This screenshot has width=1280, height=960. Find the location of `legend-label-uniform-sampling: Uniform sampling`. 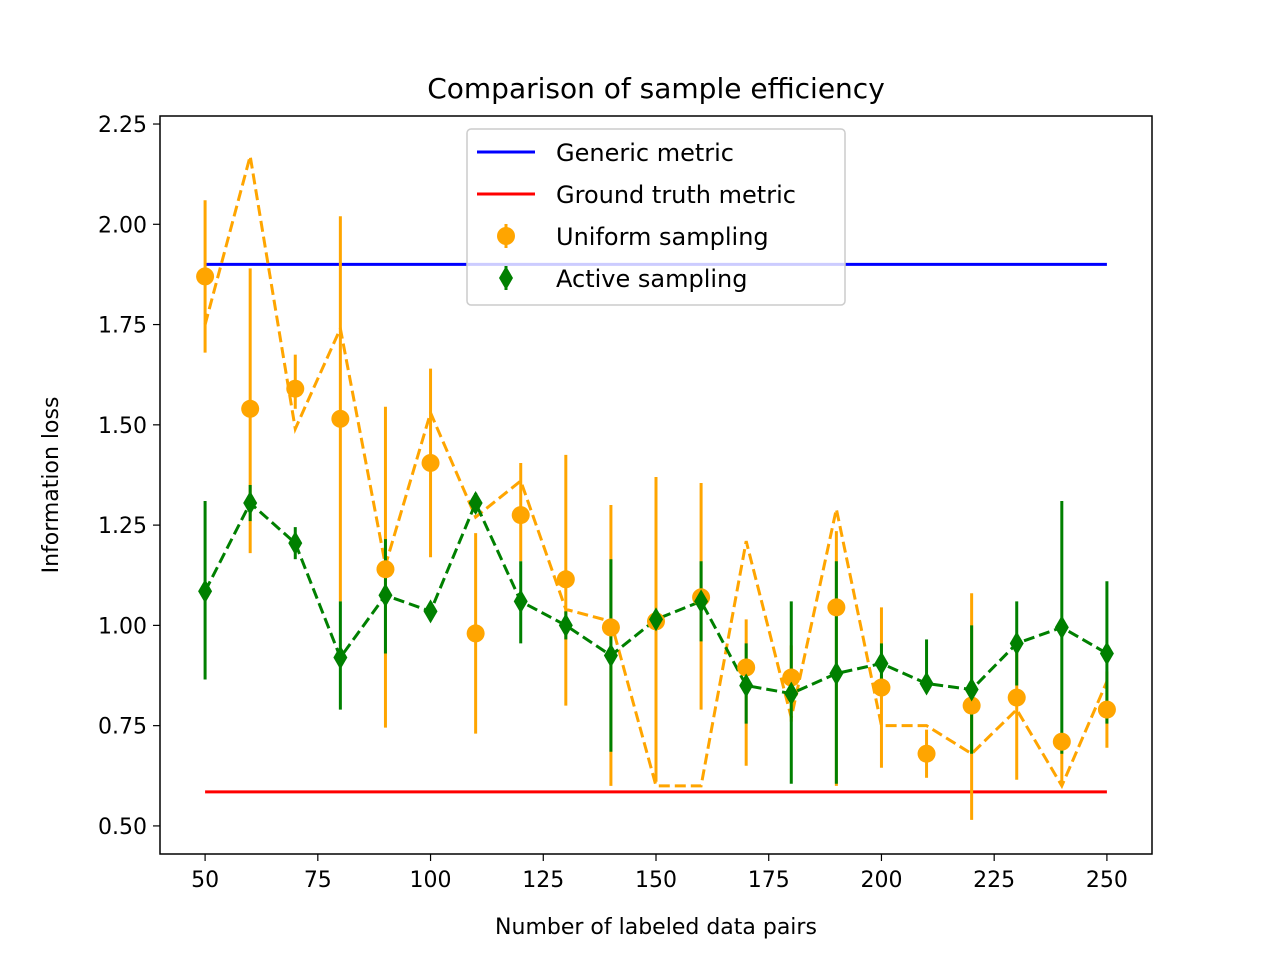

legend-label-uniform-sampling: Uniform sampling is located at coordinates (662, 237).